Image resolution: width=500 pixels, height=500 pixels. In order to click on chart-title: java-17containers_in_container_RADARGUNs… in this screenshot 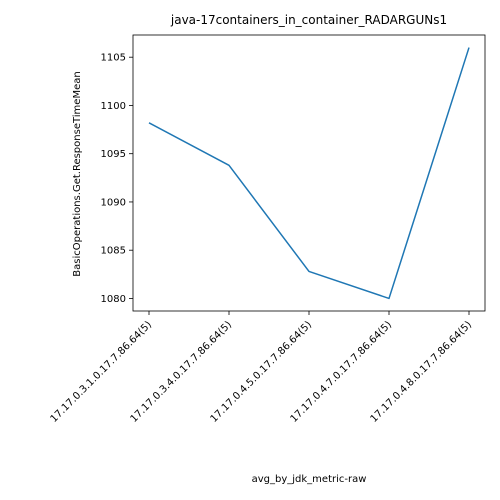, I will do `click(308, 20)`.